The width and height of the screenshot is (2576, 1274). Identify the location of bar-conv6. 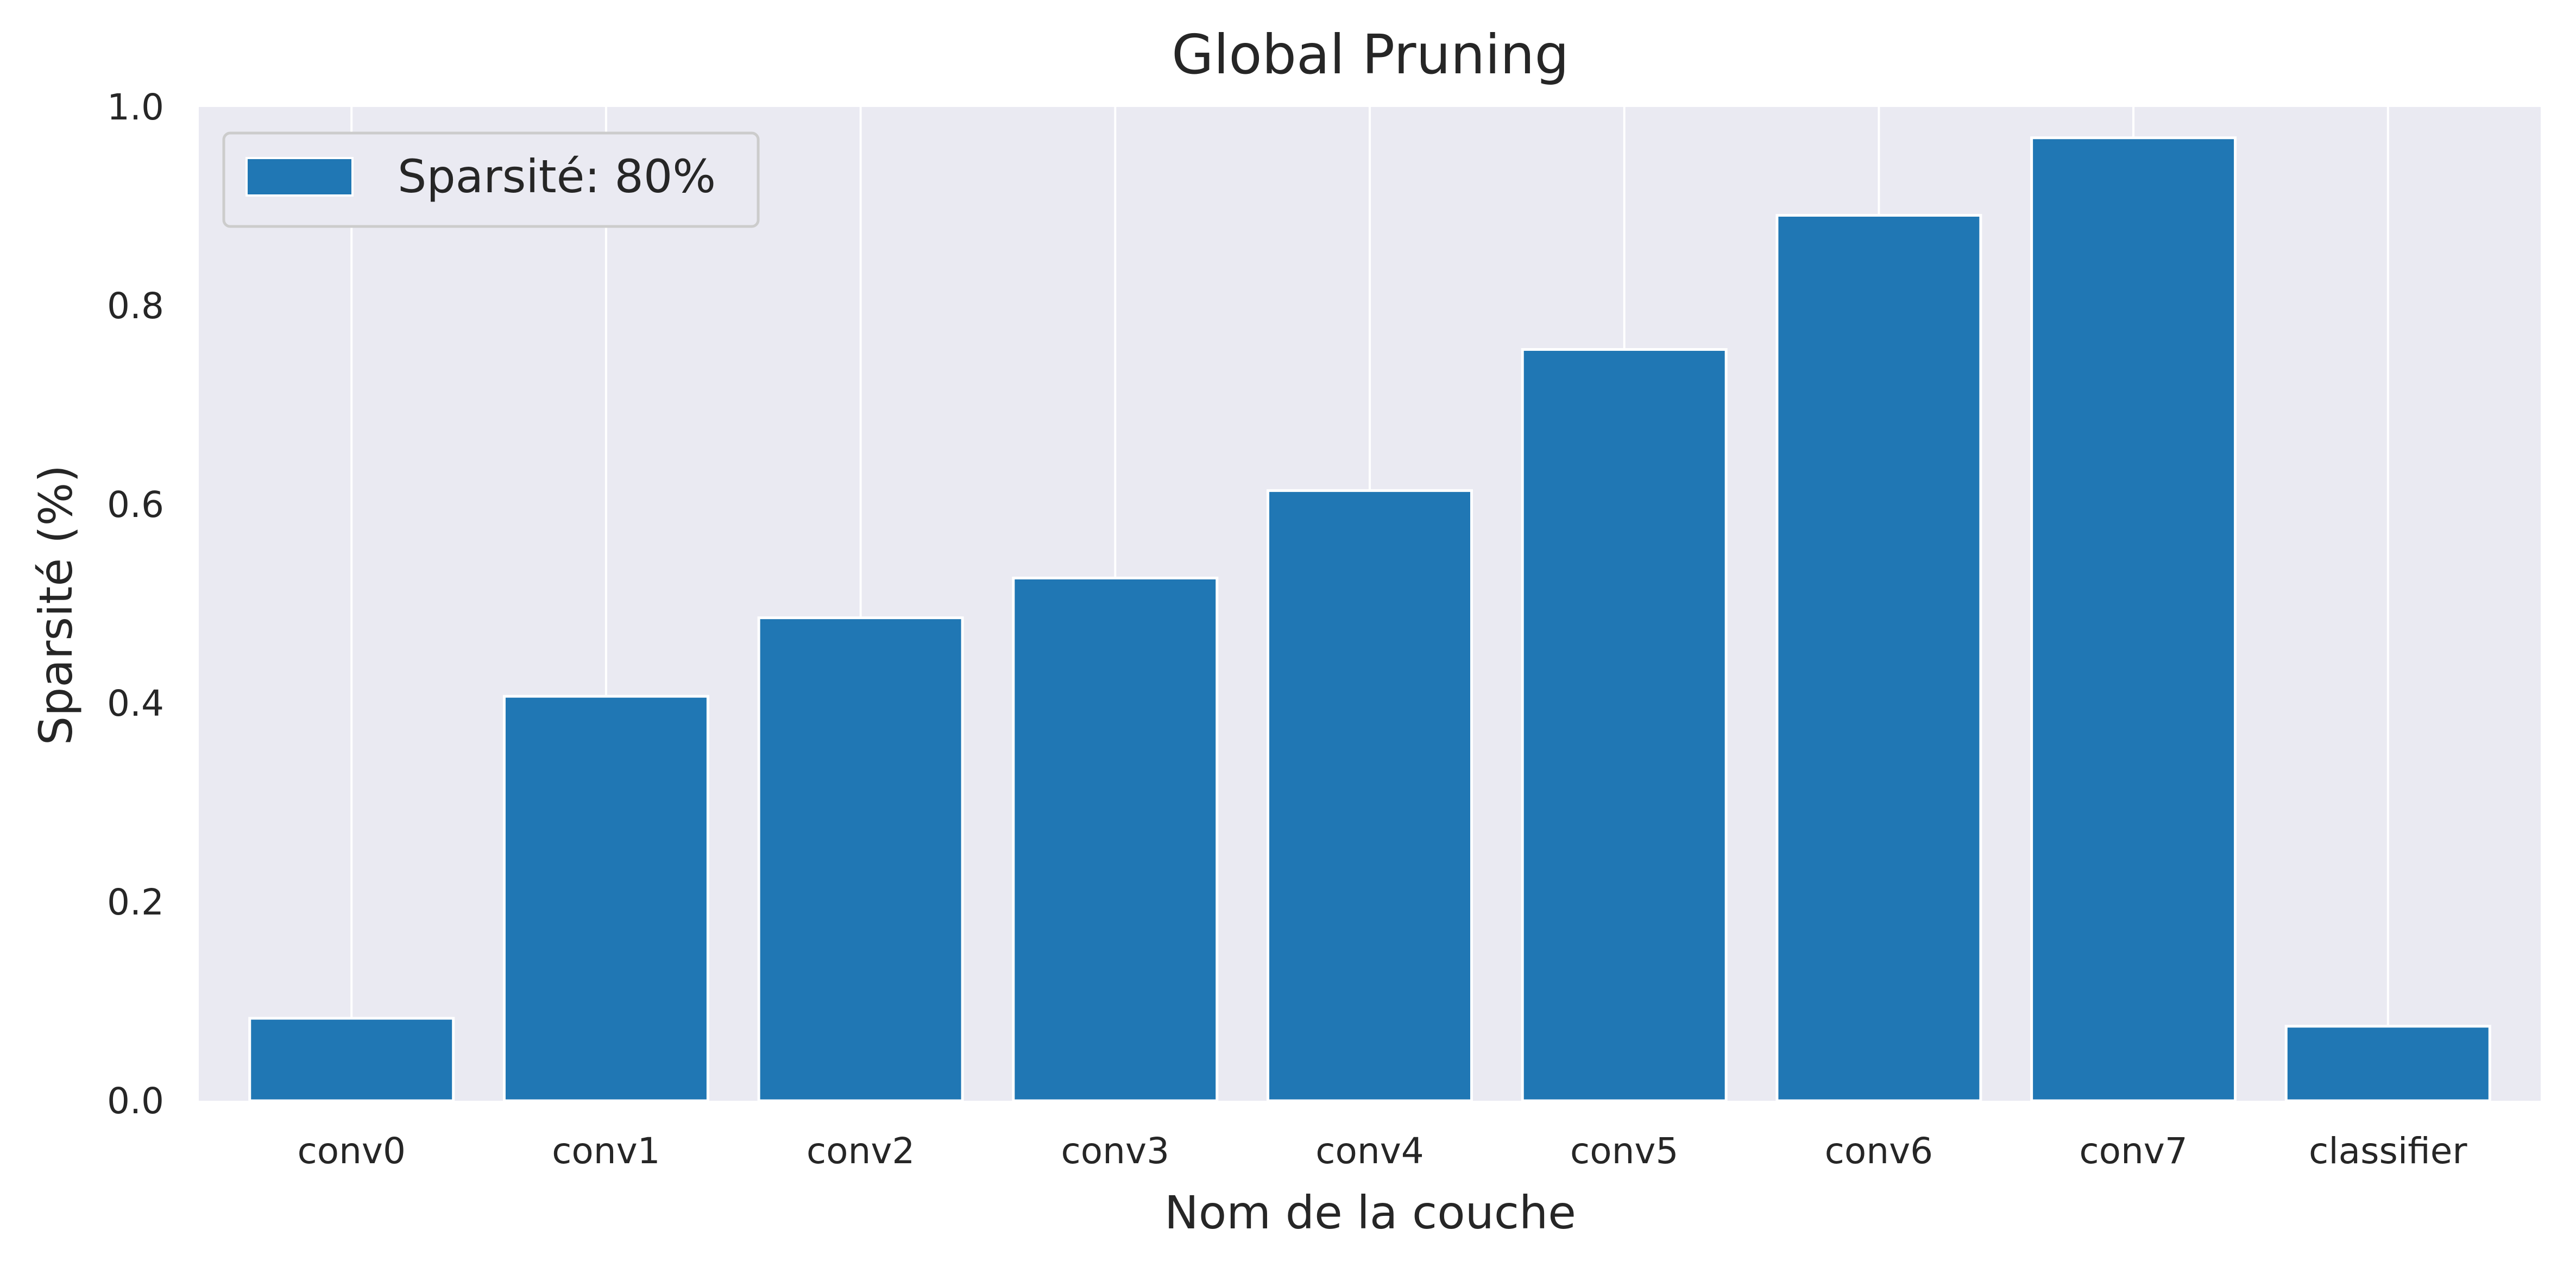
(1878, 657).